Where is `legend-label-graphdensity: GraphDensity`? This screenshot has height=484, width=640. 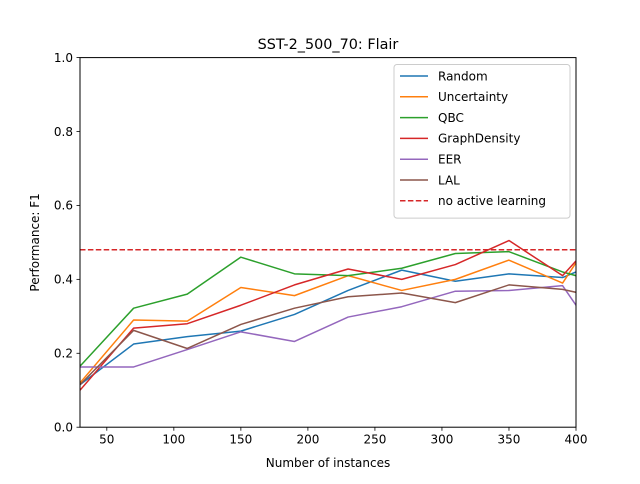
legend-label-graphdensity: GraphDensity is located at coordinates (479, 139).